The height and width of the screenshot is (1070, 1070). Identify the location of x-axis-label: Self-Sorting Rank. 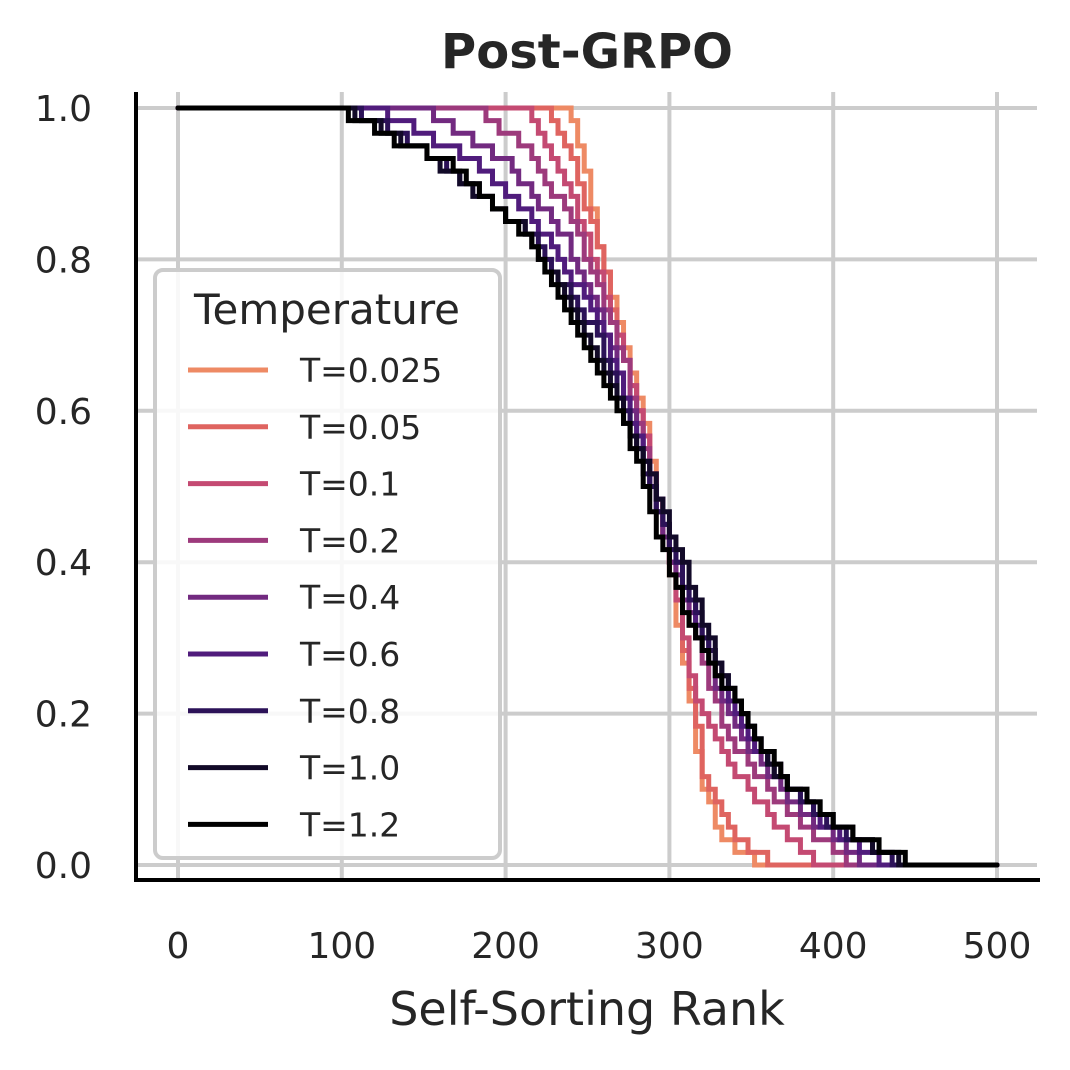
(587, 1009).